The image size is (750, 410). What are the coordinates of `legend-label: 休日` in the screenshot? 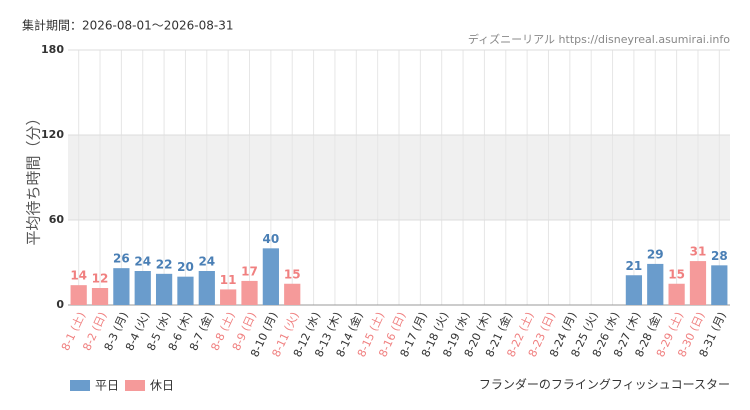 It's located at (162, 386).